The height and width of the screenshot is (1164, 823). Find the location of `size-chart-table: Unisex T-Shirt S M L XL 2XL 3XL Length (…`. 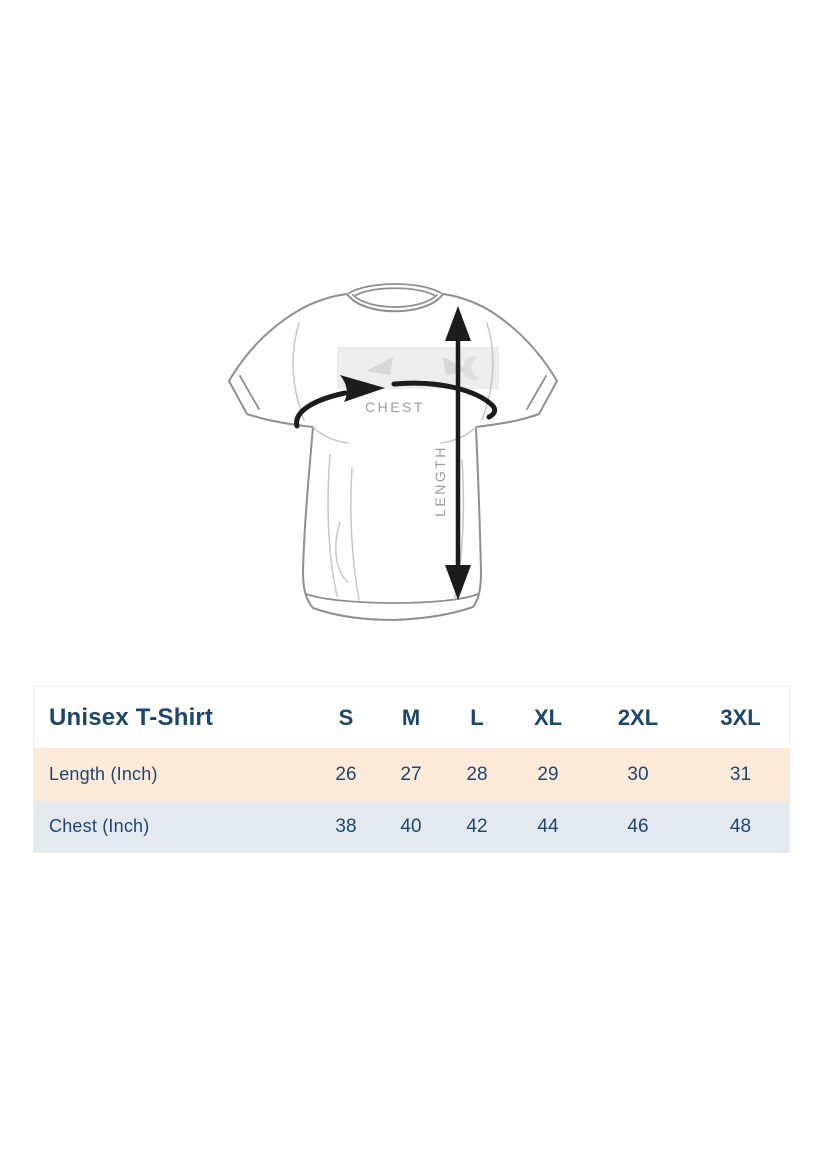

size-chart-table: Unisex T-Shirt S M L XL 2XL 3XL Length (… is located at coordinates (411, 769).